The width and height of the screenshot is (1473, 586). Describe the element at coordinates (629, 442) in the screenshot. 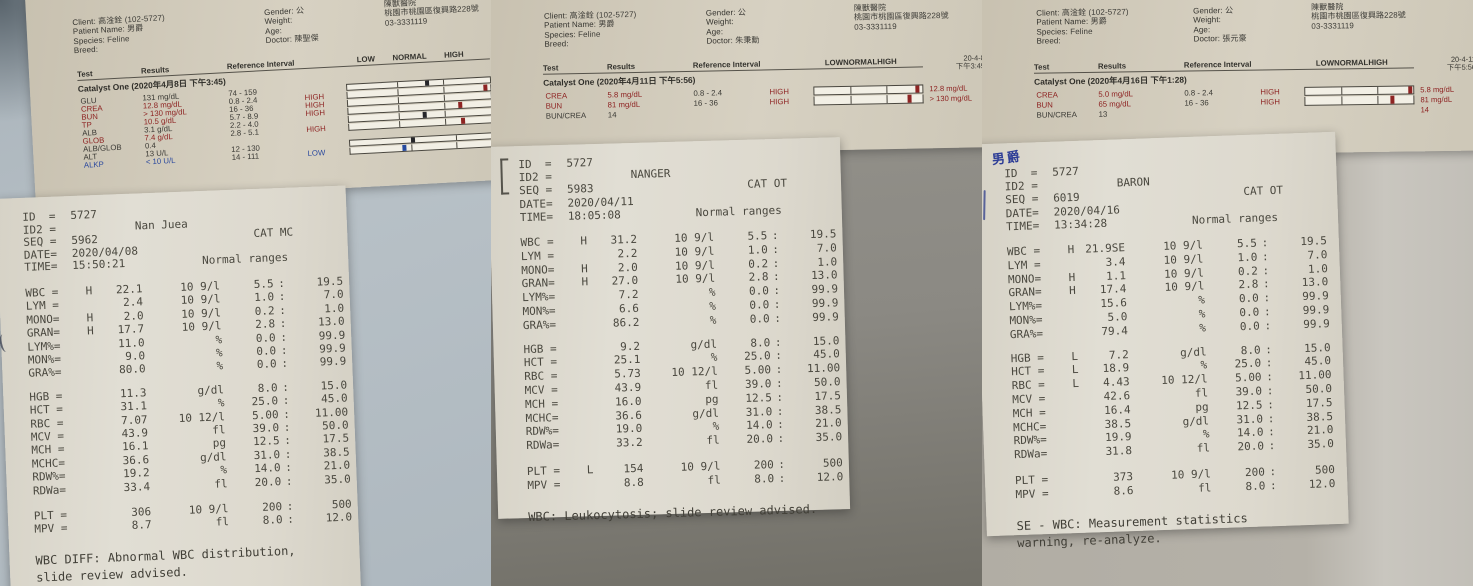

I see `value: 33.2` at that location.